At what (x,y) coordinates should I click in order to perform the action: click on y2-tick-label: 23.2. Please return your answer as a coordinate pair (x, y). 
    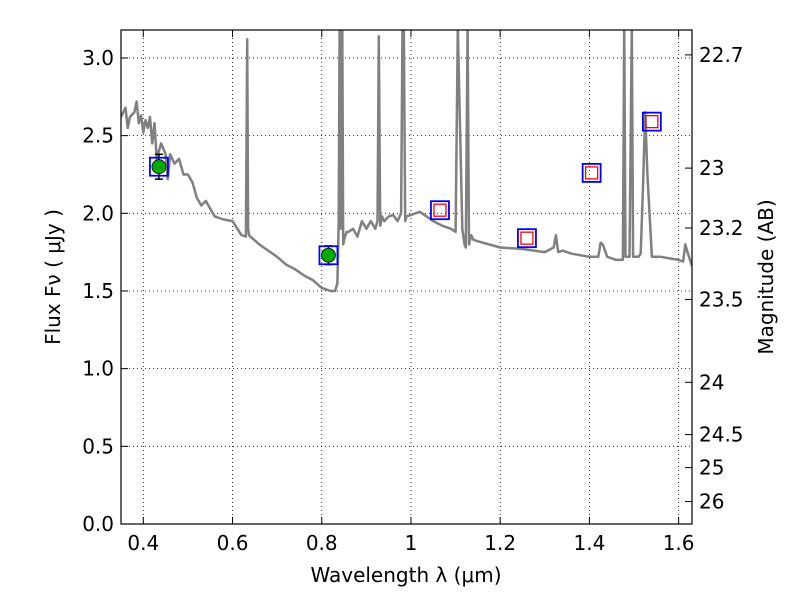
    Looking at the image, I should click on (721, 228).